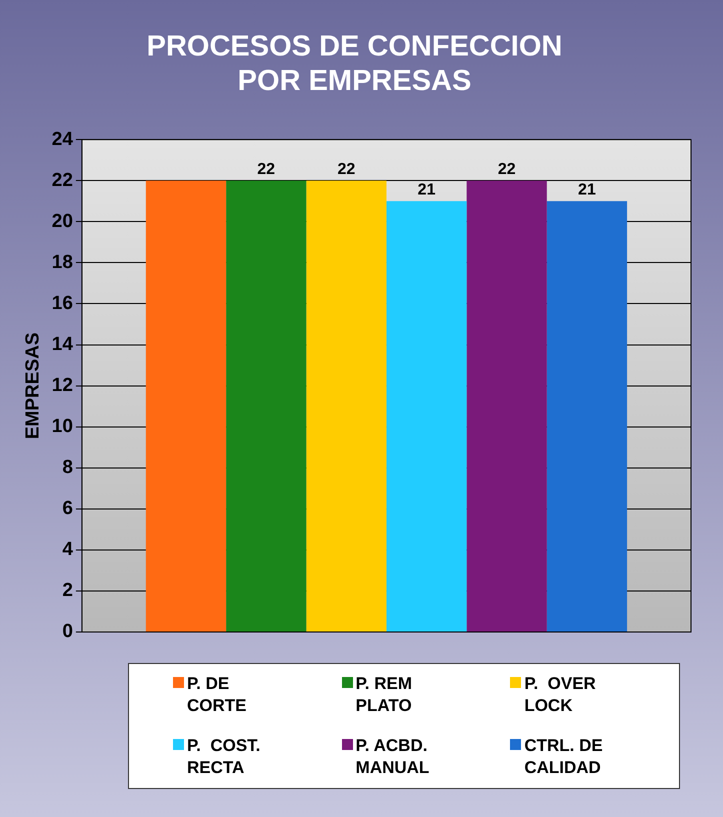 This screenshot has width=723, height=817. I want to click on y-tick-label: 18, so click(62, 262).